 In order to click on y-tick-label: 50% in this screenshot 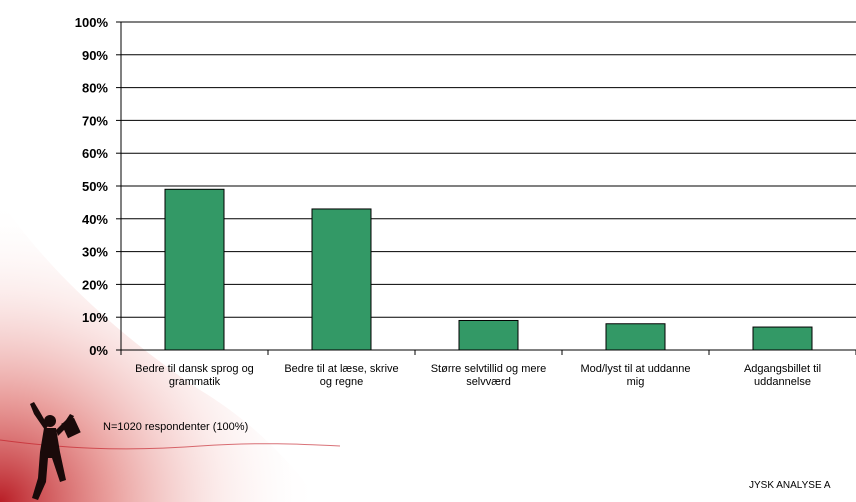, I will do `click(95, 186)`.